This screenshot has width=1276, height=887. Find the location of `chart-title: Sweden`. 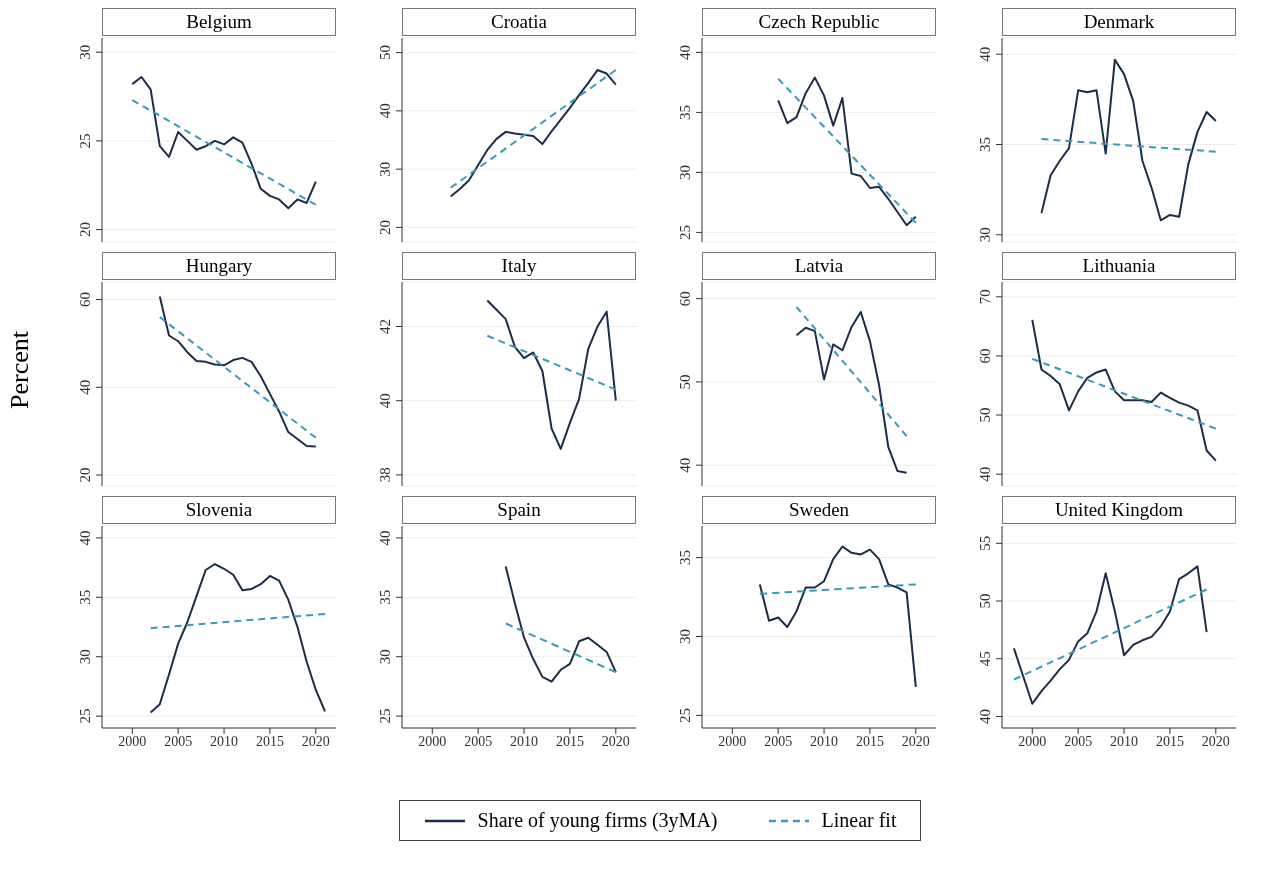

chart-title: Sweden is located at coordinates (819, 510).